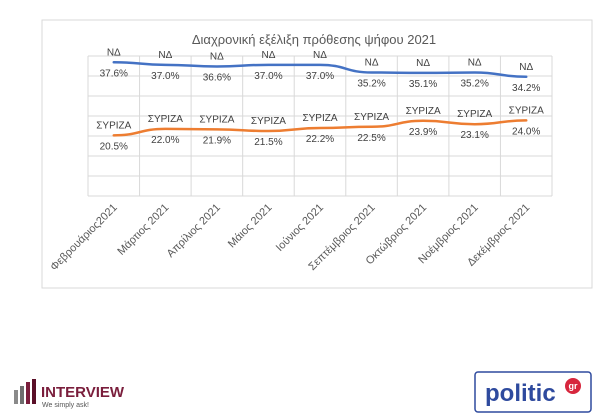  Describe the element at coordinates (165, 140) in the screenshot. I see `data-label-value: 22.0%` at that location.